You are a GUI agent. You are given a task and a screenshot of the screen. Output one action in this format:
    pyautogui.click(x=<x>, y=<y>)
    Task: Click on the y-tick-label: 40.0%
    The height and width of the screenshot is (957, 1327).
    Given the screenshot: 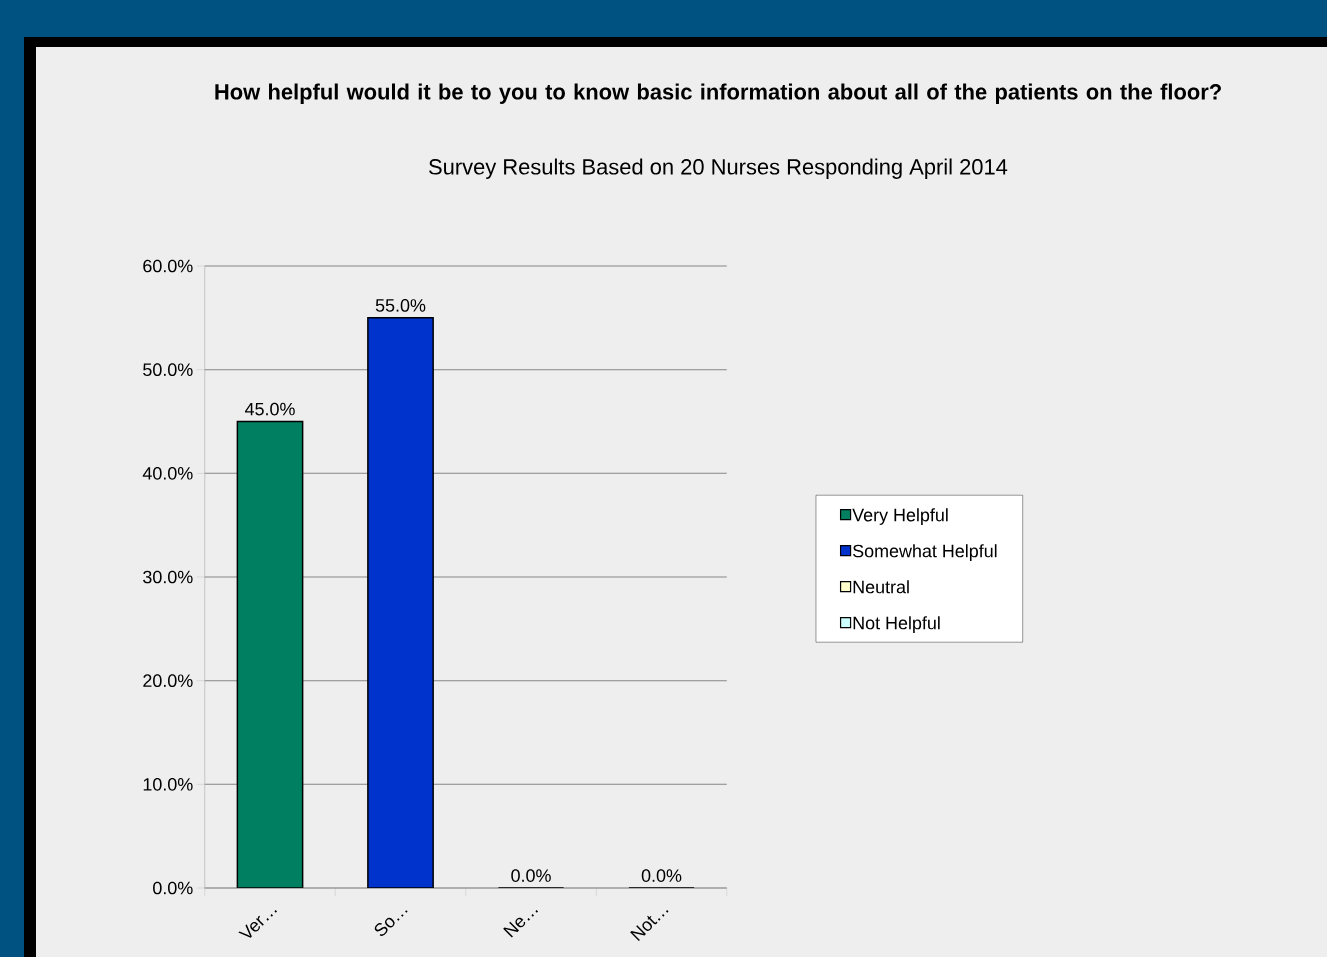 What is the action you would take?
    pyautogui.click(x=167, y=473)
    